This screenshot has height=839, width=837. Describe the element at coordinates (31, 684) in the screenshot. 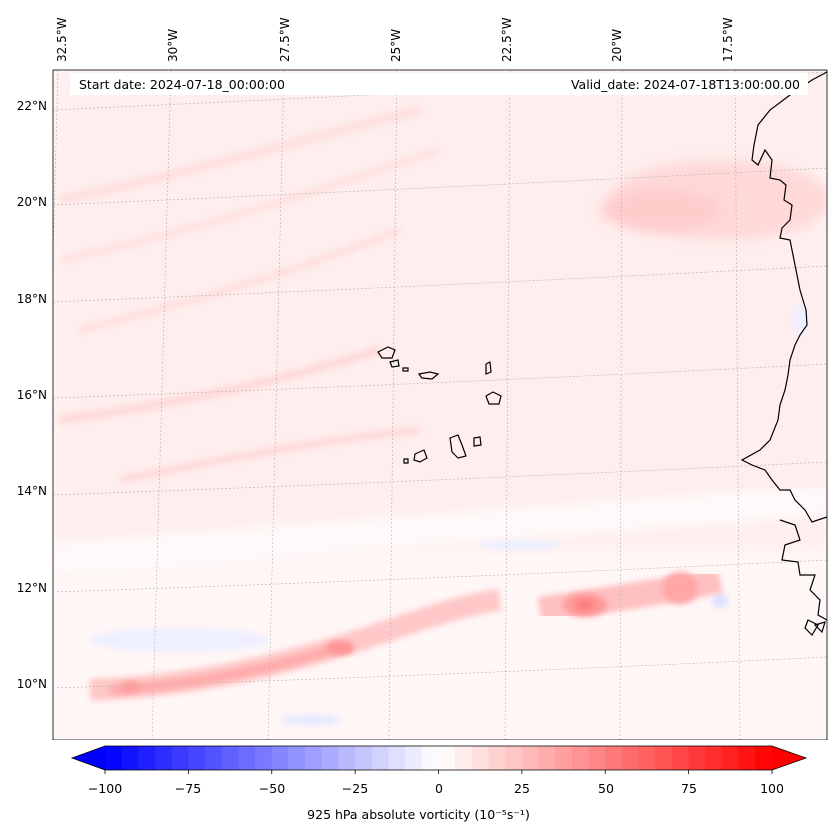

I see `lat-label-10n: 10°N` at that location.